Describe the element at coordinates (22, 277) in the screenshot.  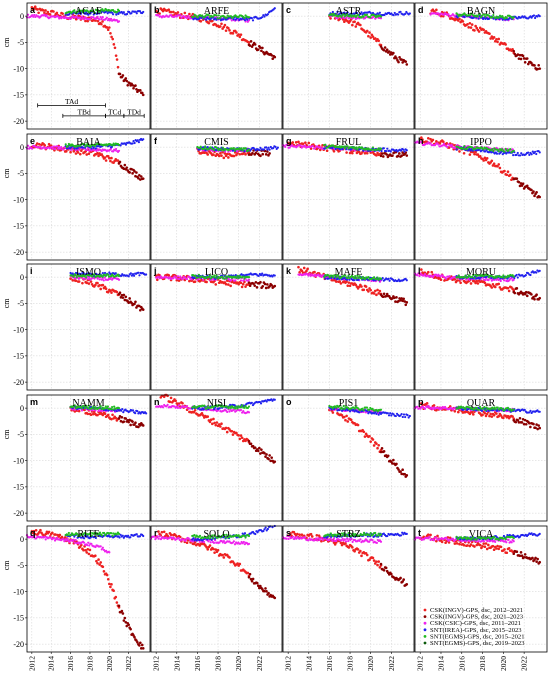
I see `y-tick-label: 0` at that location.